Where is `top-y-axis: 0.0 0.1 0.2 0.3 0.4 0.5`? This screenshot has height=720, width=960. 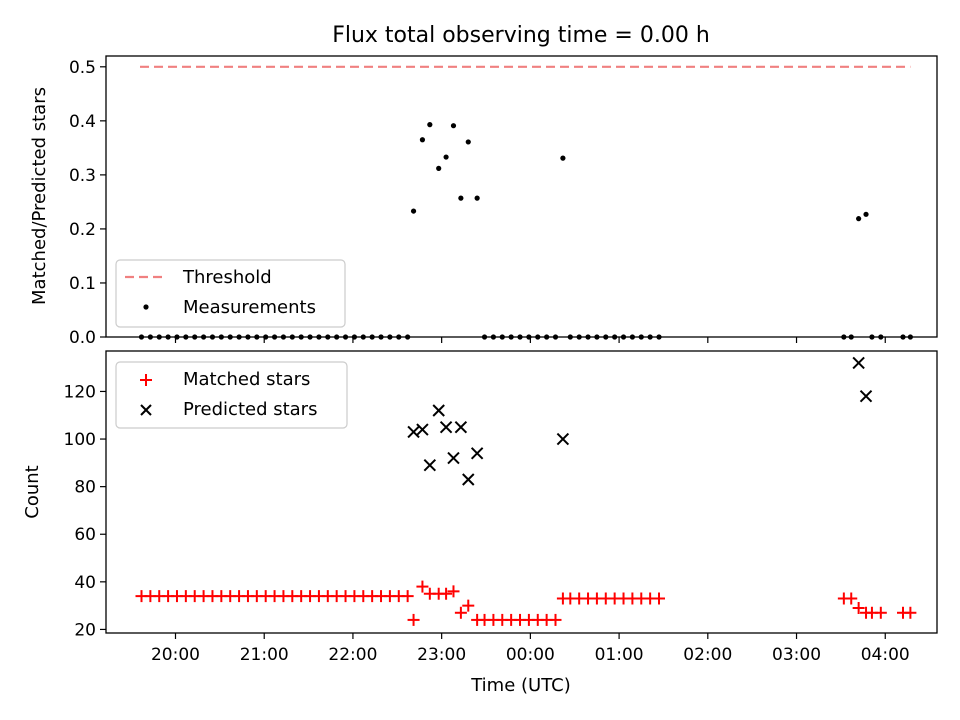 top-y-axis: 0.0 0.1 0.2 0.3 0.4 0.5 is located at coordinates (87, 203).